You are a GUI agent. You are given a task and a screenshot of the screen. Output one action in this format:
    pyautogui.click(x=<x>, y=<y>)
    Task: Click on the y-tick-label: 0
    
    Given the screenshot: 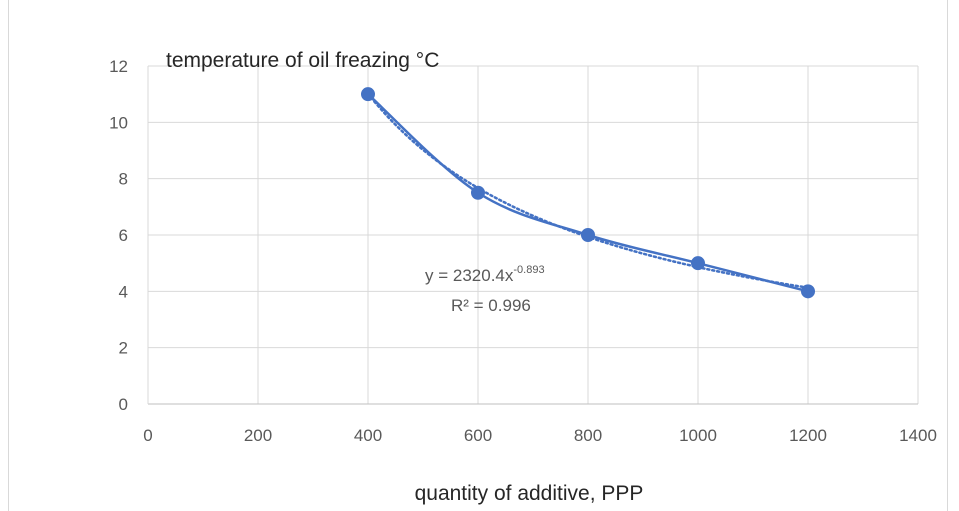 What is the action you would take?
    pyautogui.click(x=123, y=404)
    